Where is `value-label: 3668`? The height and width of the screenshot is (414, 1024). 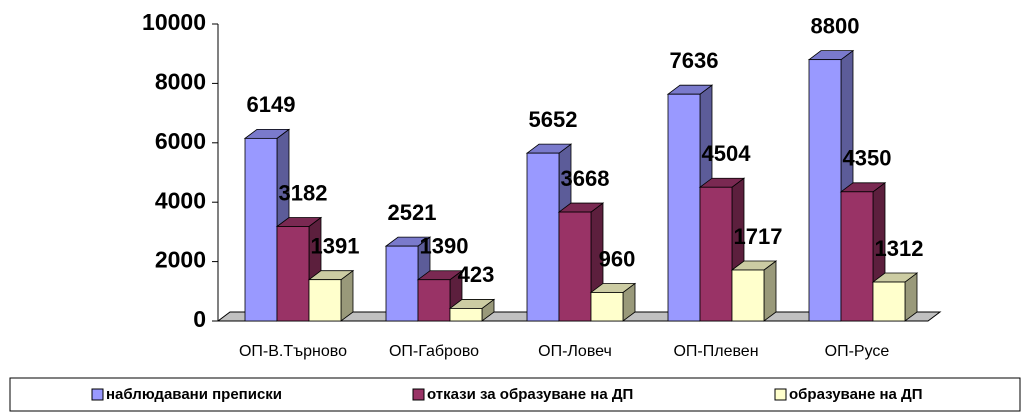 value-label: 3668 is located at coordinates (585, 178).